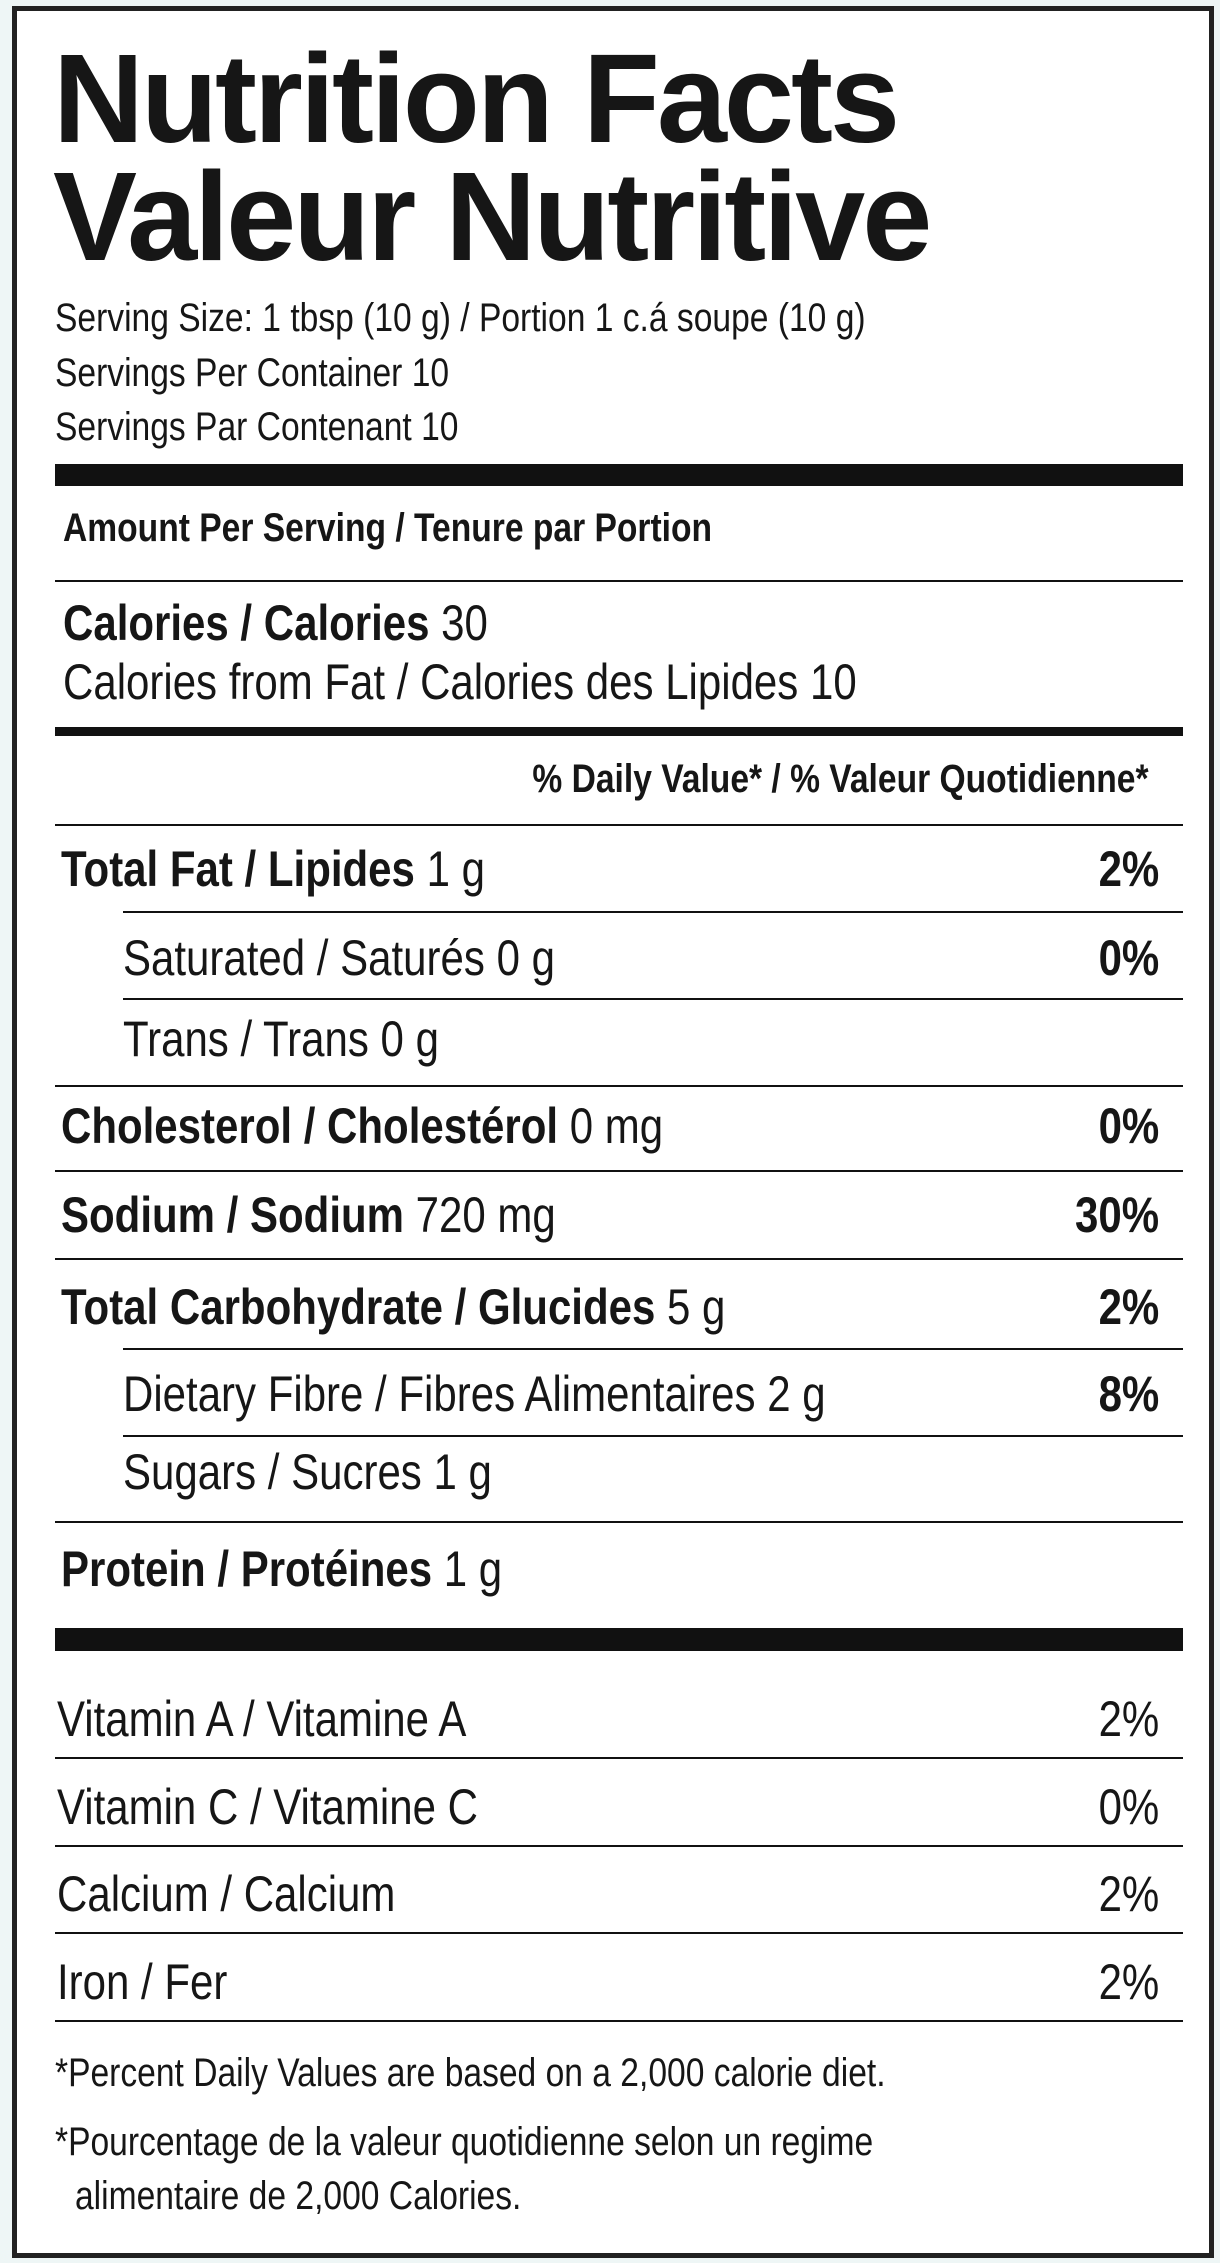  What do you see at coordinates (232, 1215) in the screenshot?
I see `nutrient-label: Sodium / Sodium` at bounding box center [232, 1215].